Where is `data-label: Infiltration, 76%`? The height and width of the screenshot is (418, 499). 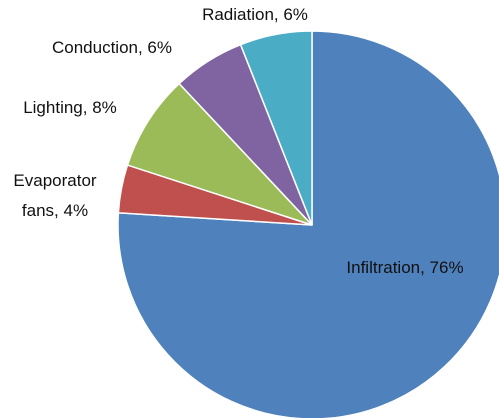 data-label: Infiltration, 76% is located at coordinates (405, 267).